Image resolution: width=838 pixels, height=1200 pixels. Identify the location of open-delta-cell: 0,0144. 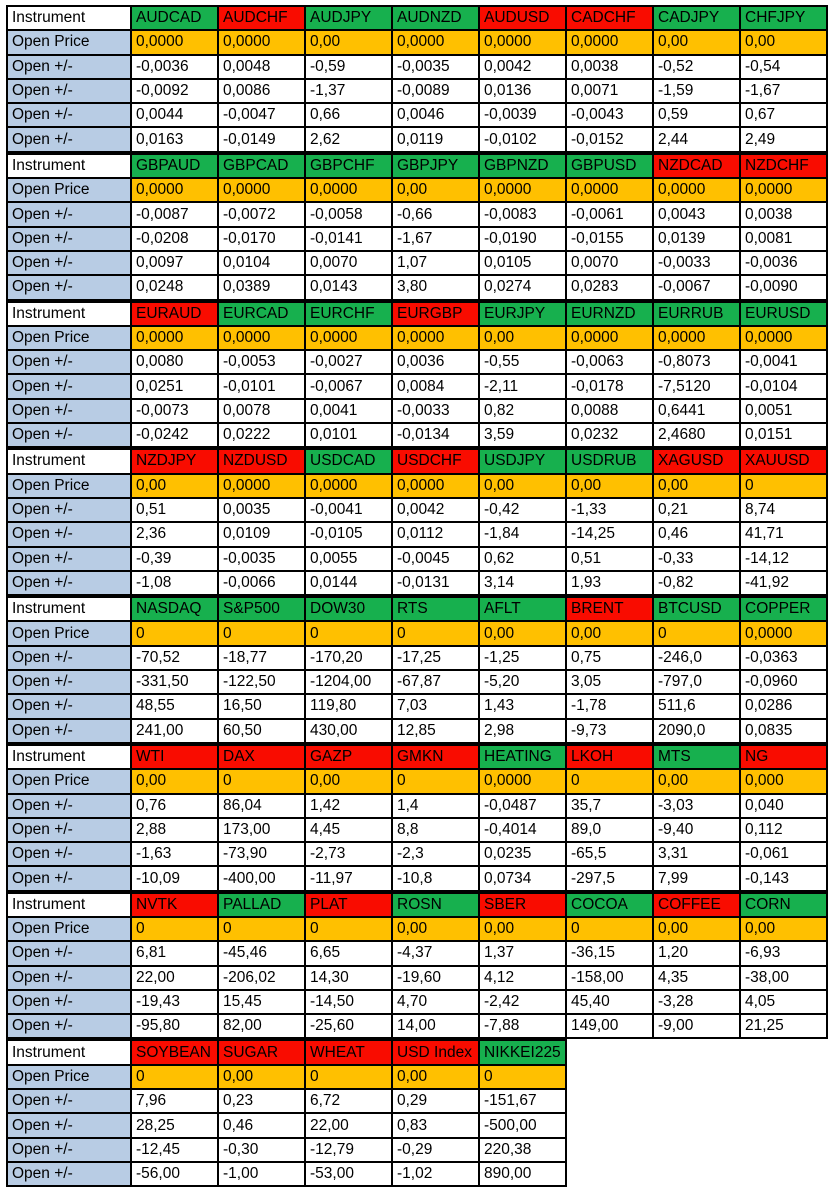
(348, 583).